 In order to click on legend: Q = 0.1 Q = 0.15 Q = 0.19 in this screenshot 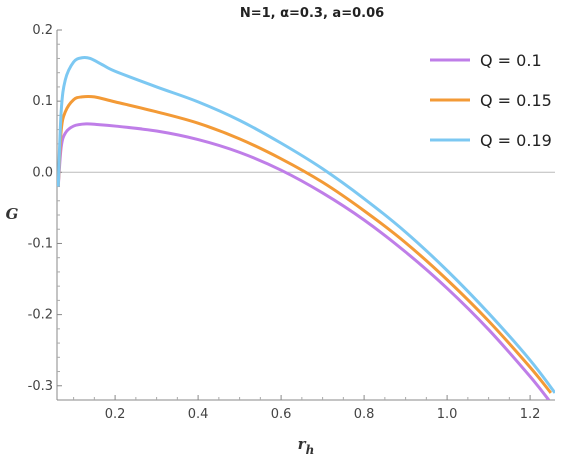, I will do `click(491, 100)`.